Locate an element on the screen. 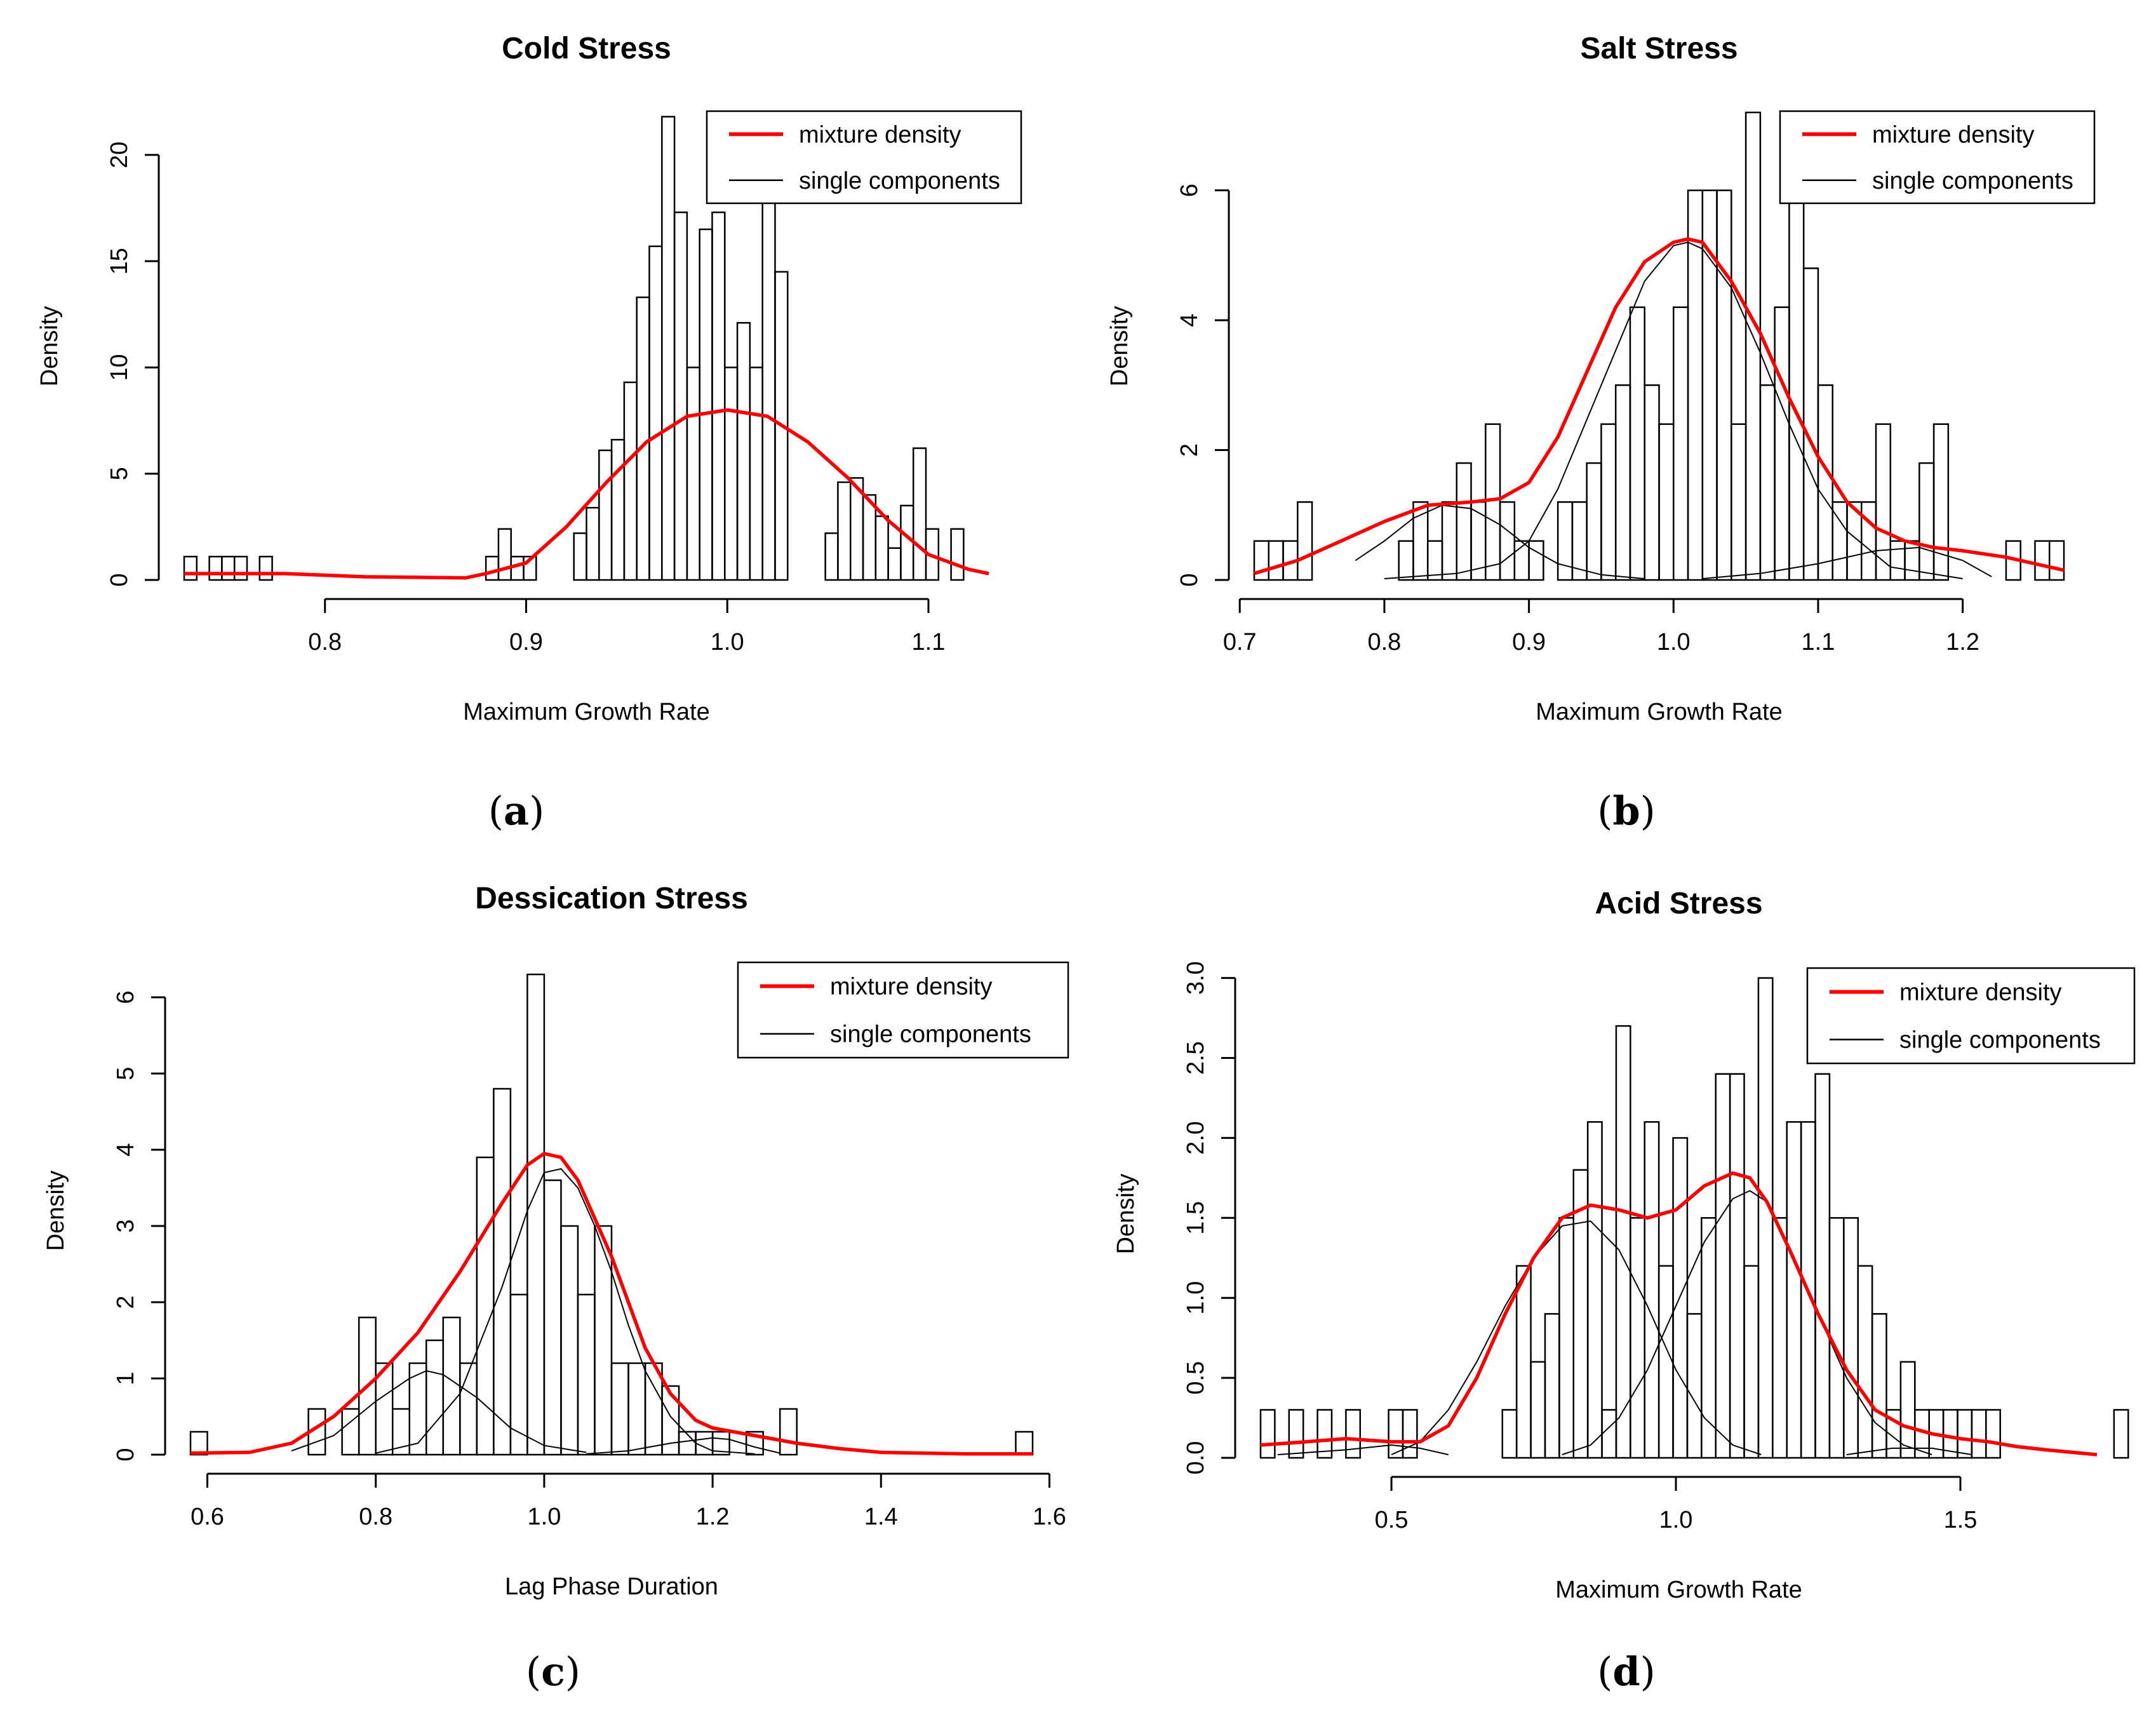 The image size is (2156, 1717). x-tick-label: 0.6 is located at coordinates (207, 1517).